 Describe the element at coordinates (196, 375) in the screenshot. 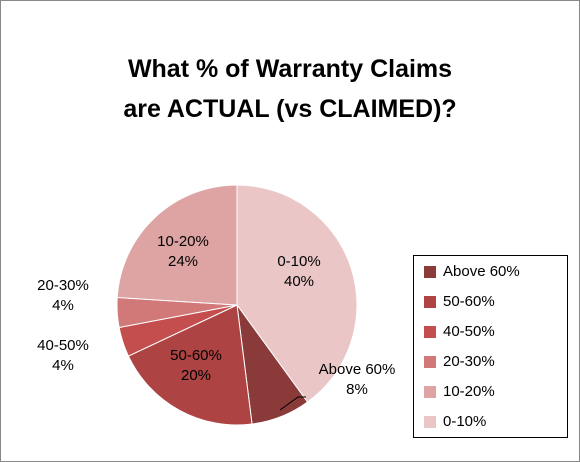

I see `data-label-value: 20%` at that location.